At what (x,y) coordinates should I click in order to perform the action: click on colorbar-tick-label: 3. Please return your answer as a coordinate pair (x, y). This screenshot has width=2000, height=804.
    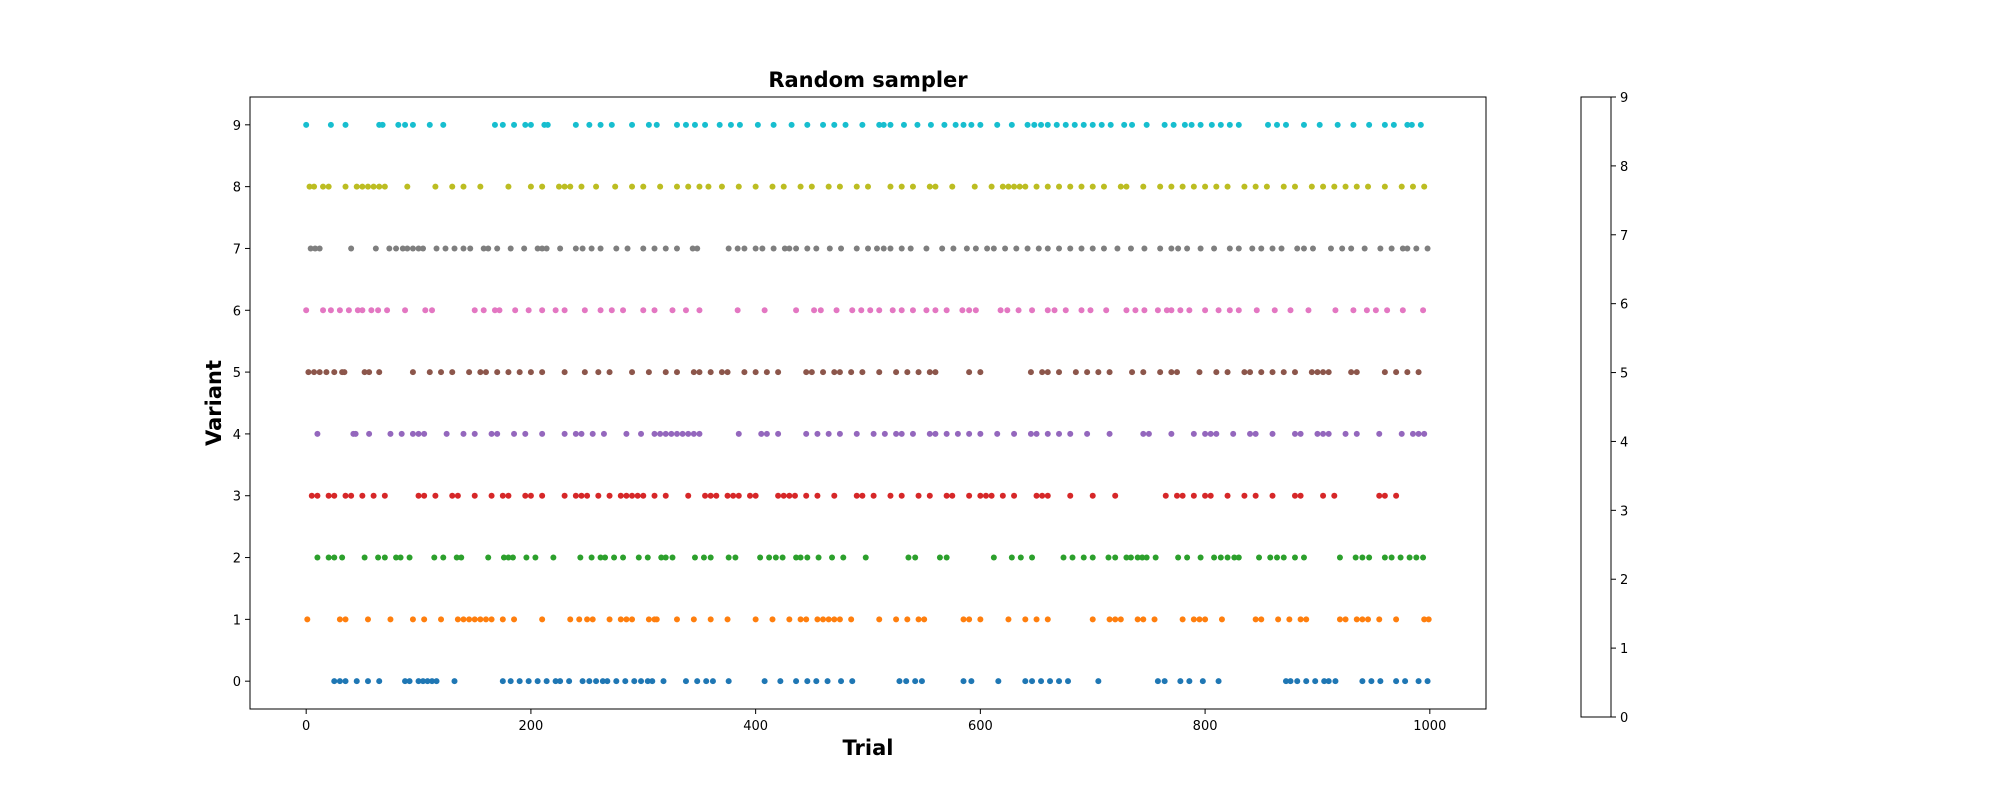
    Looking at the image, I should click on (1624, 511).